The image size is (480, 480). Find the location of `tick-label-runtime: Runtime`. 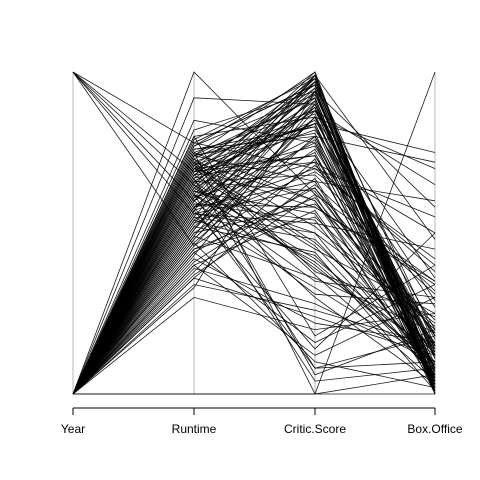

tick-label-runtime: Runtime is located at coordinates (194, 429).